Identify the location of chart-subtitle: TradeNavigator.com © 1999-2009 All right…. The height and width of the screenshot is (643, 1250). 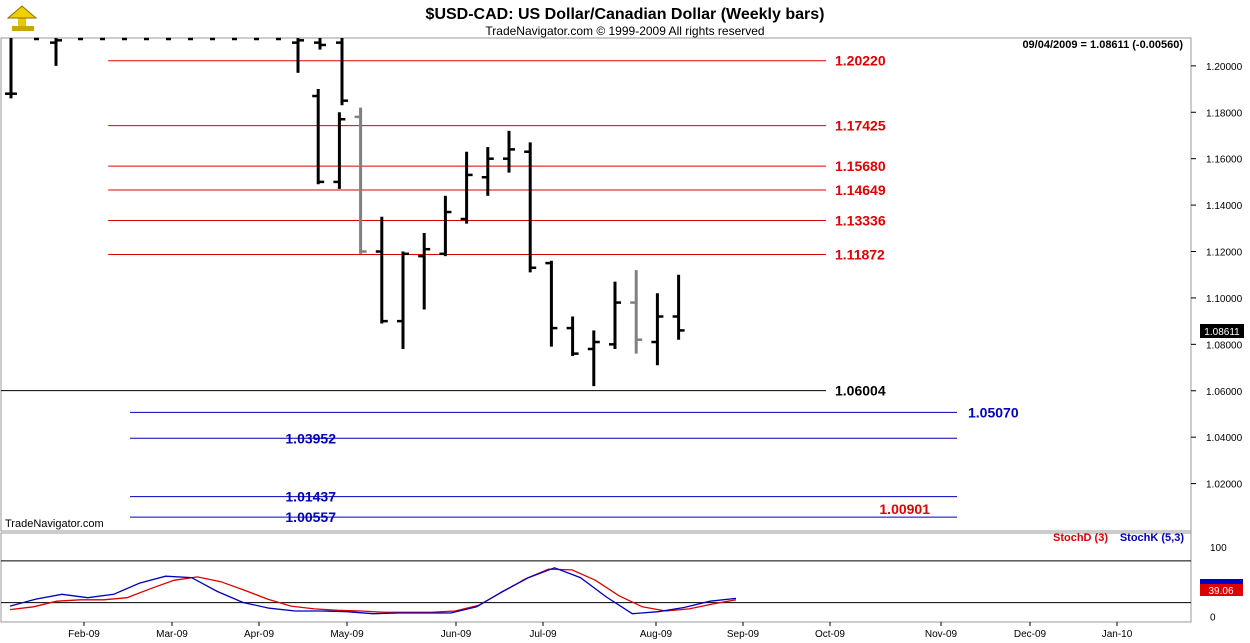
(624, 31).